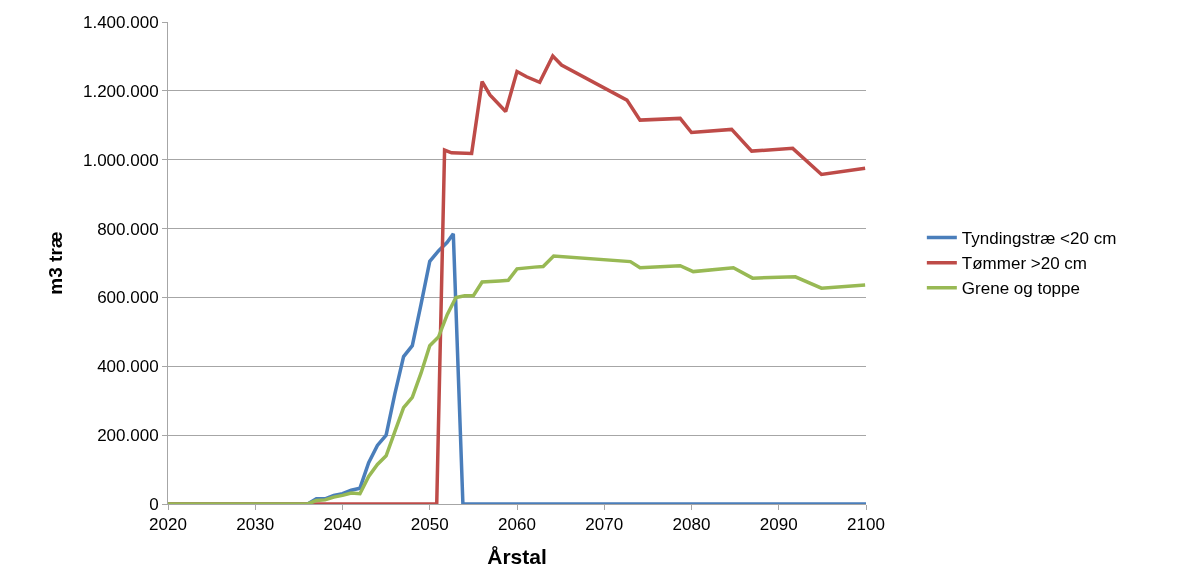  What do you see at coordinates (778, 525) in the screenshot?
I see `x-tick-label: 2090` at bounding box center [778, 525].